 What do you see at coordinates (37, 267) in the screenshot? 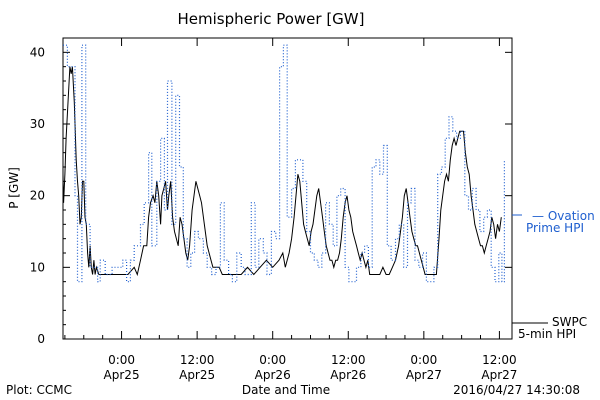
I see `y-tick-label: 10` at bounding box center [37, 267].